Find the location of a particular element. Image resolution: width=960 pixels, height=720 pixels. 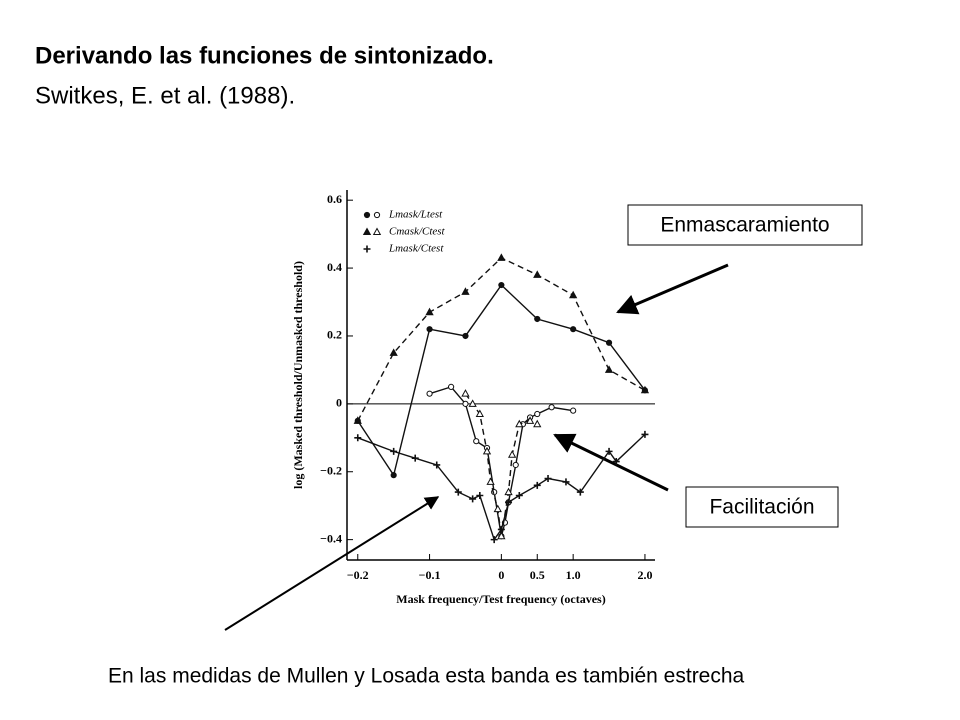

y-tick-label: −0.4 is located at coordinates (331, 538).